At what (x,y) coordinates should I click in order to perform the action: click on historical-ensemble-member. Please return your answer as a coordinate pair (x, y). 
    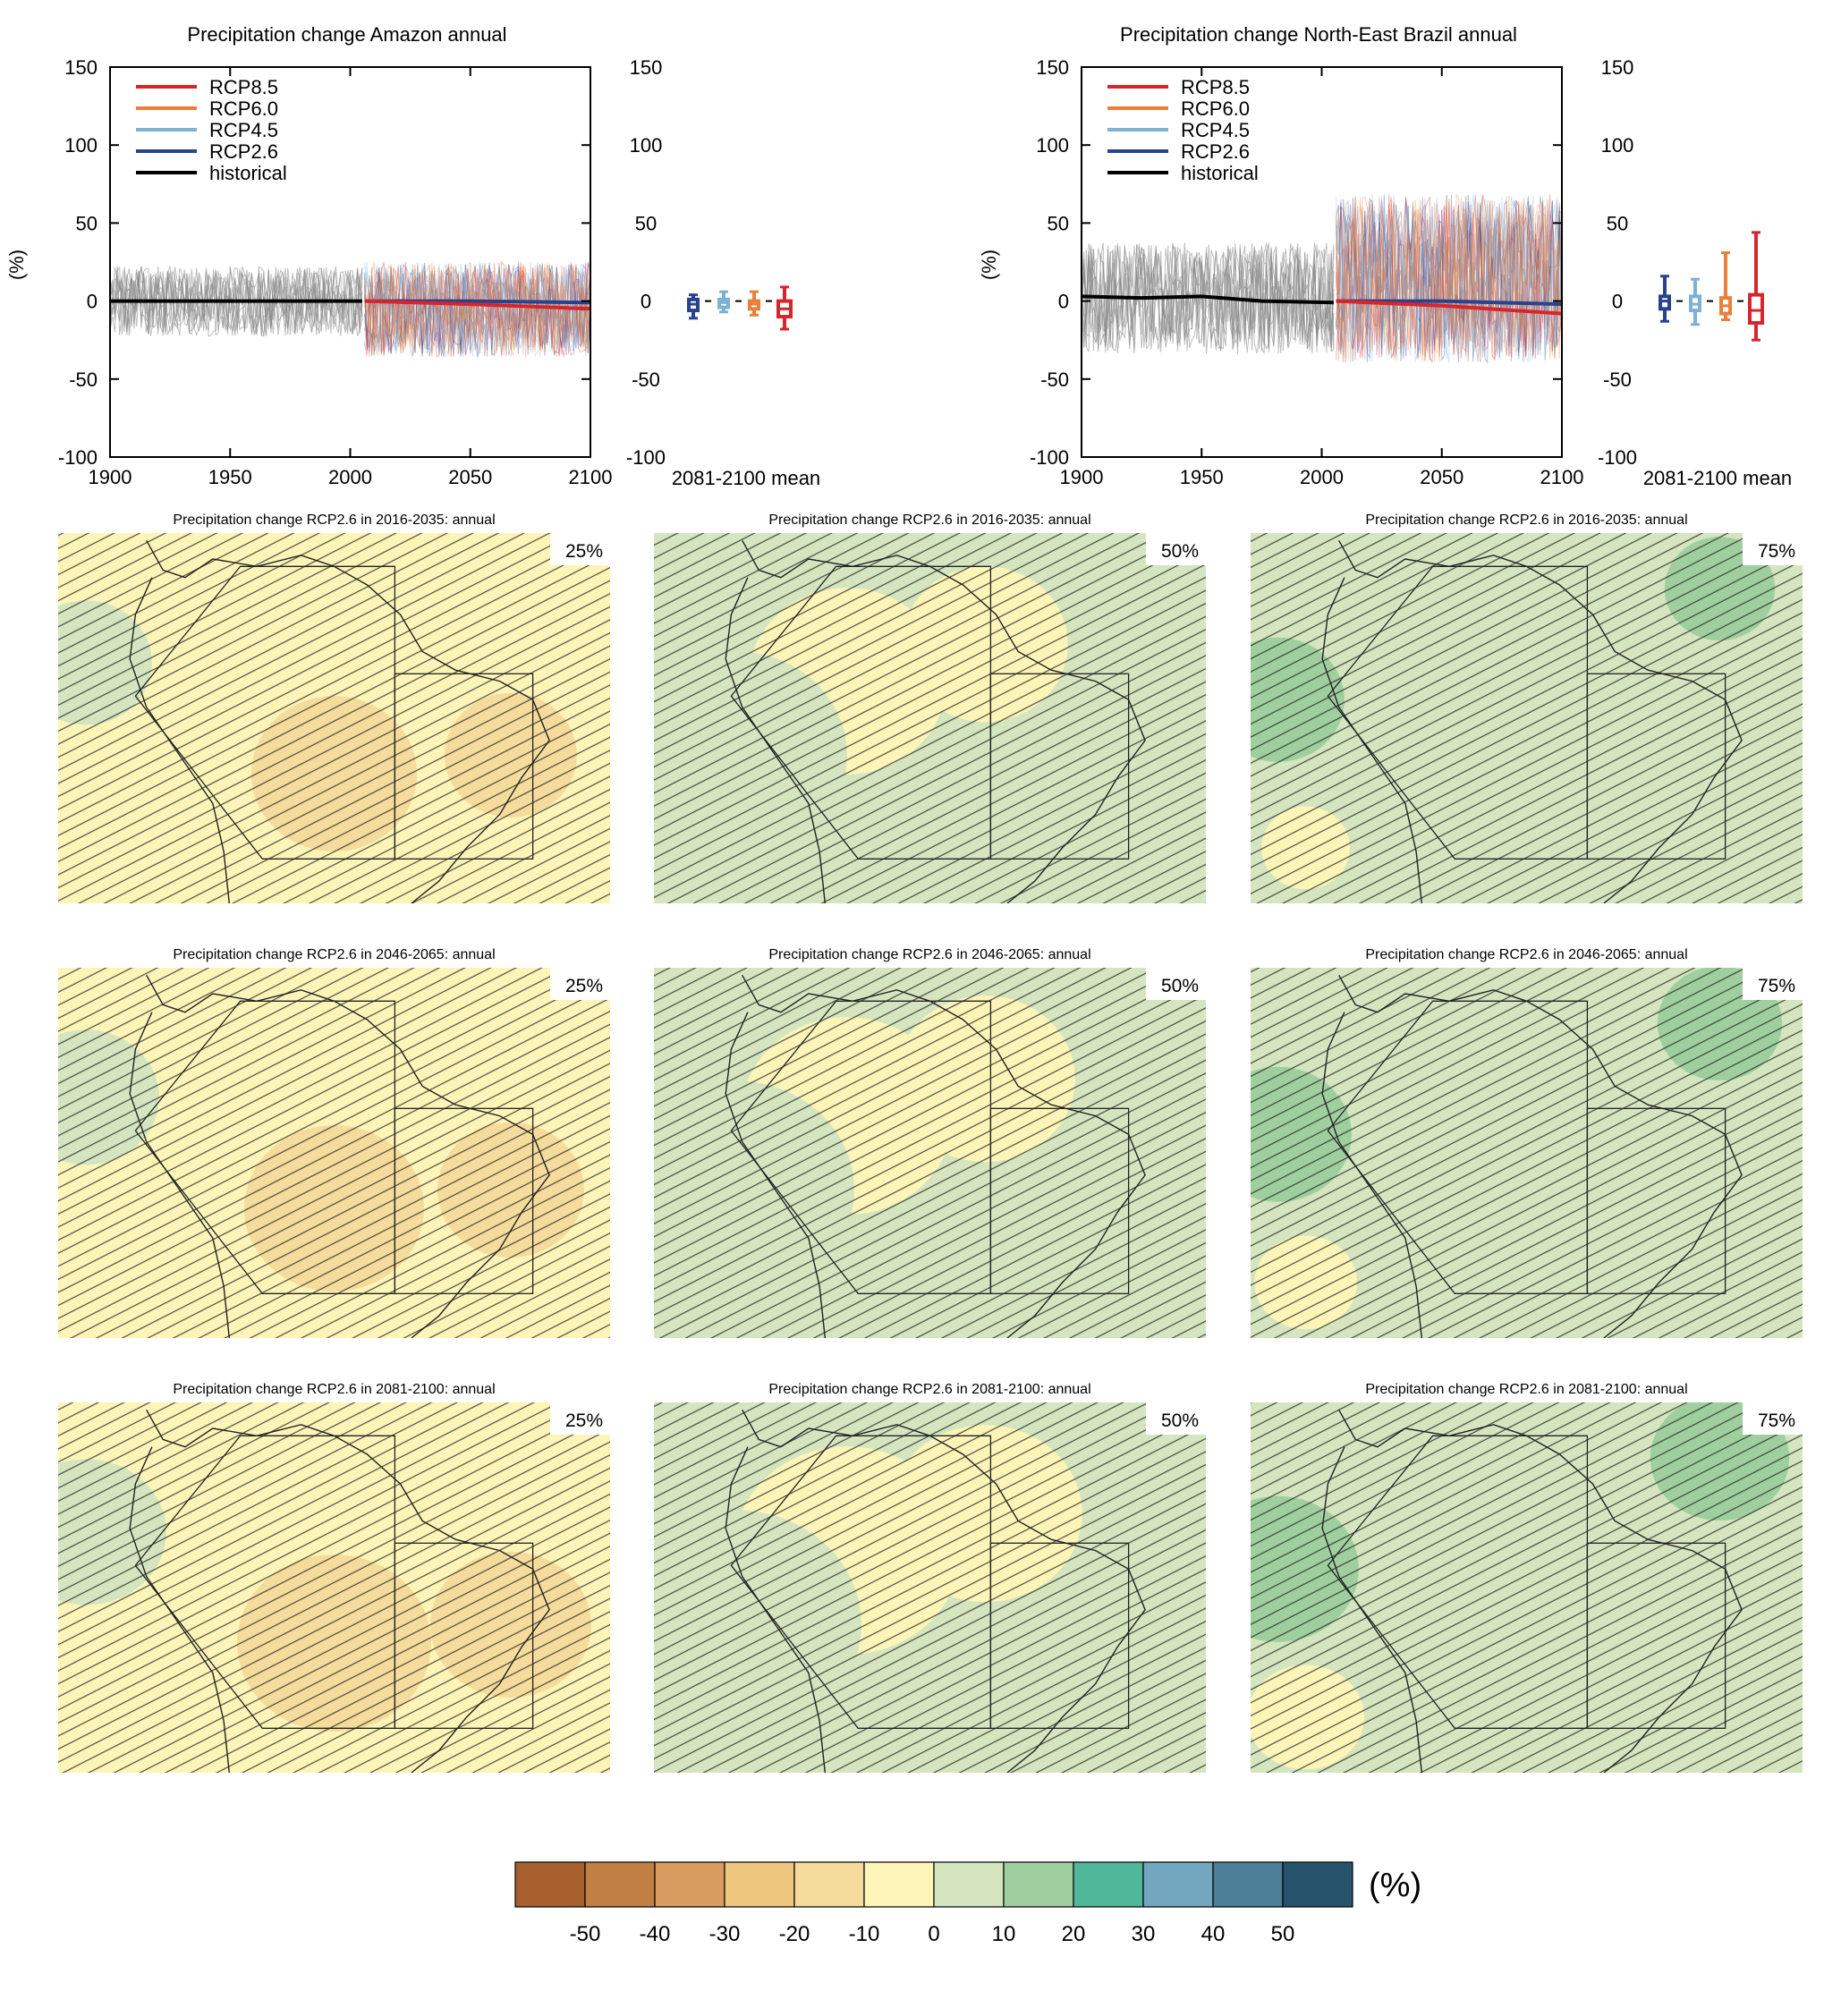
    Looking at the image, I should click on (236, 301).